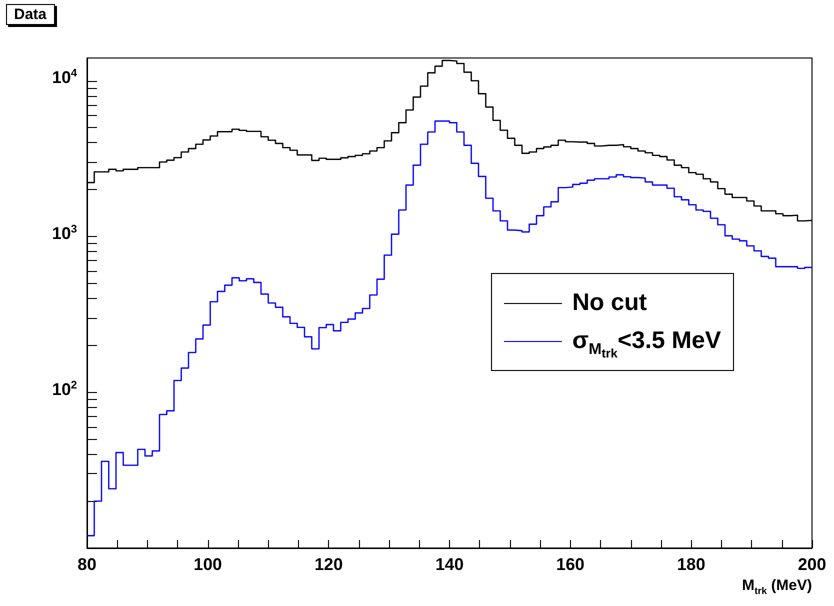 Image resolution: width=834 pixels, height=606 pixels. Describe the element at coordinates (449, 564) in the screenshot. I see `x-tick-label: 140` at that location.